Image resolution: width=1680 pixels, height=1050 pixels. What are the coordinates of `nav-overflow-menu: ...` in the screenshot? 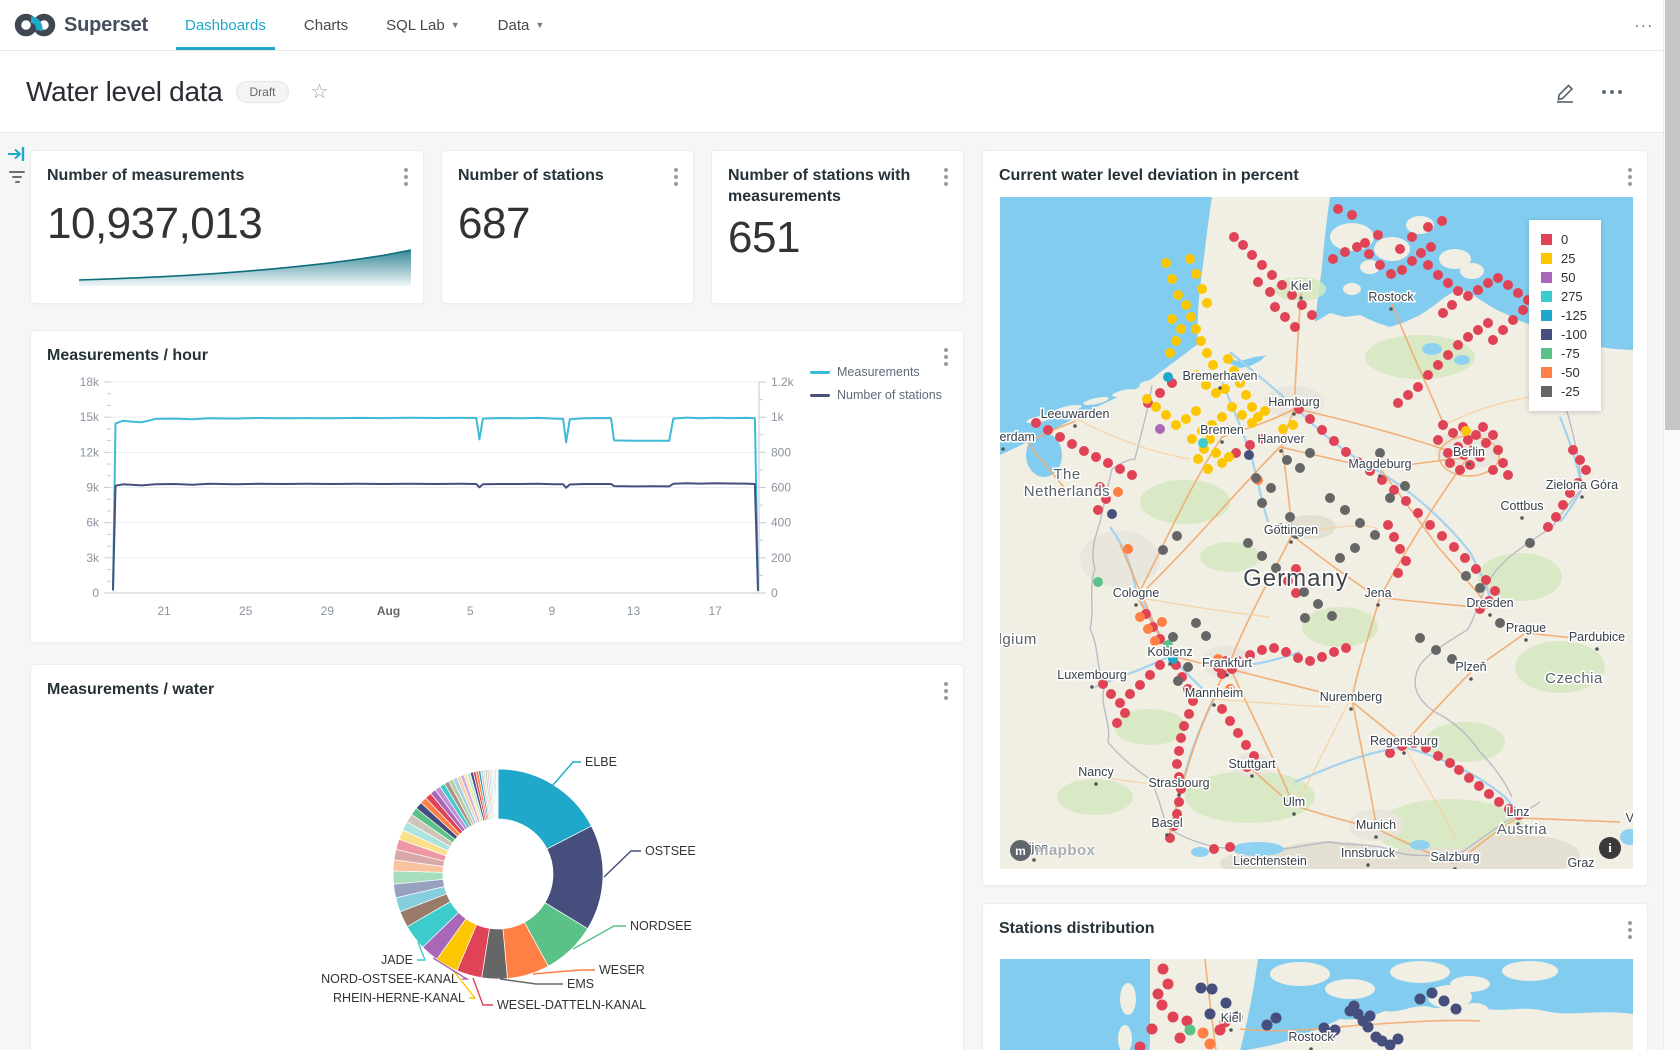 It's located at (1644, 22).